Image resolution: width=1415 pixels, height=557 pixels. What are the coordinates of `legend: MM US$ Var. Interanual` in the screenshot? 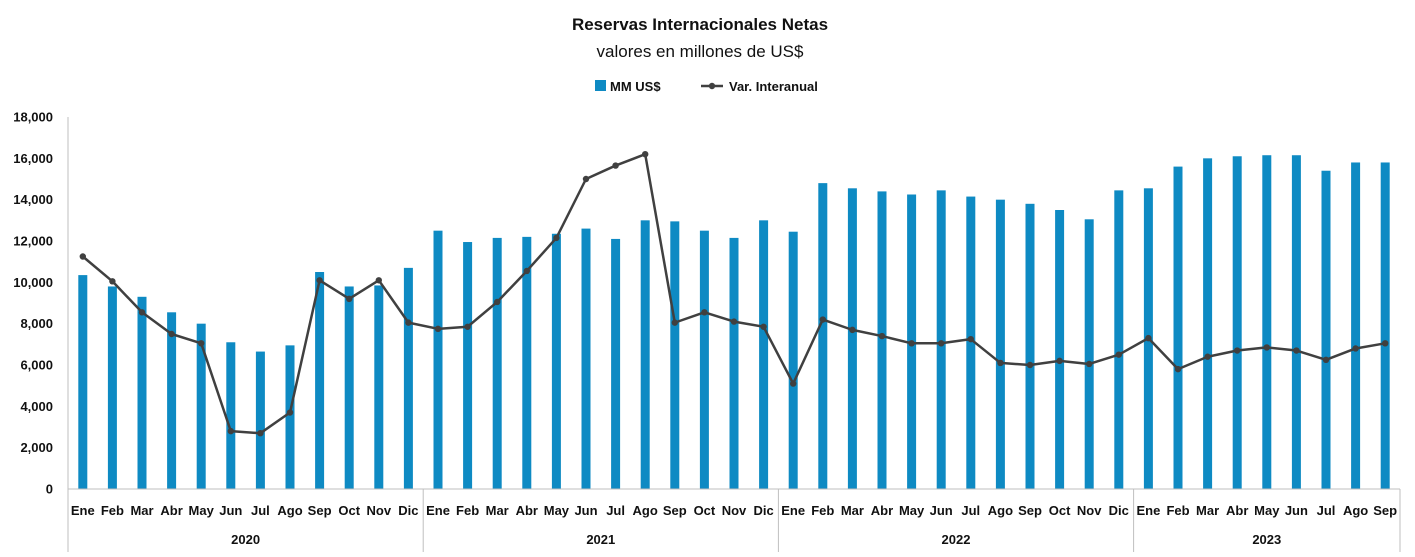 It's located at (706, 86).